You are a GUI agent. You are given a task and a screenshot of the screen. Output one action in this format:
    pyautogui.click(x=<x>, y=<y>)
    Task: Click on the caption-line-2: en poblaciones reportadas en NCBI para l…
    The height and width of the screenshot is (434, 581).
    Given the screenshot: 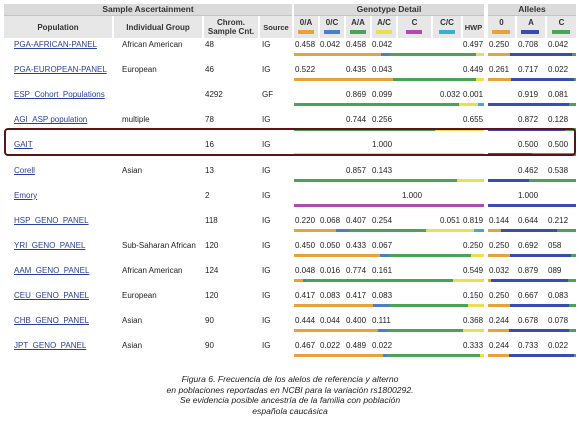 What is the action you would take?
    pyautogui.click(x=290, y=389)
    